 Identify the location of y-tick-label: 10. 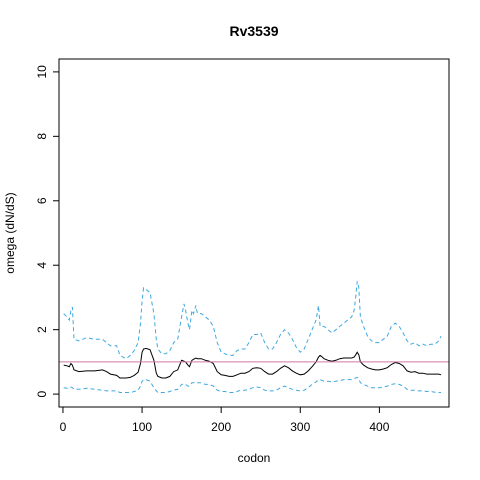
(42, 72).